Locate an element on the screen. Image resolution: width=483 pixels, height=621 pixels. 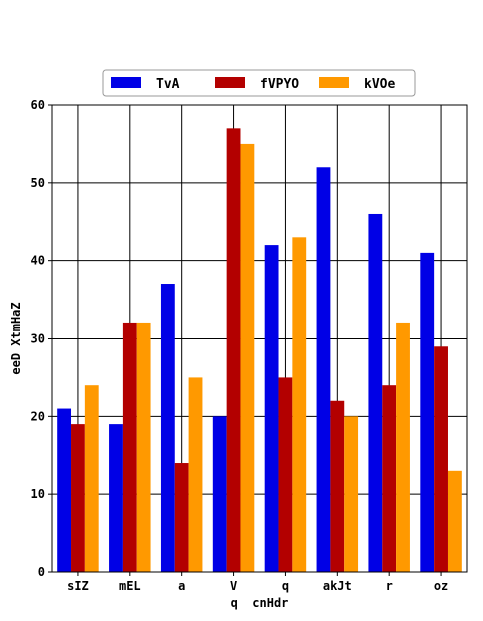
legend: TvA fVPYO kVOe is located at coordinates (259, 83).